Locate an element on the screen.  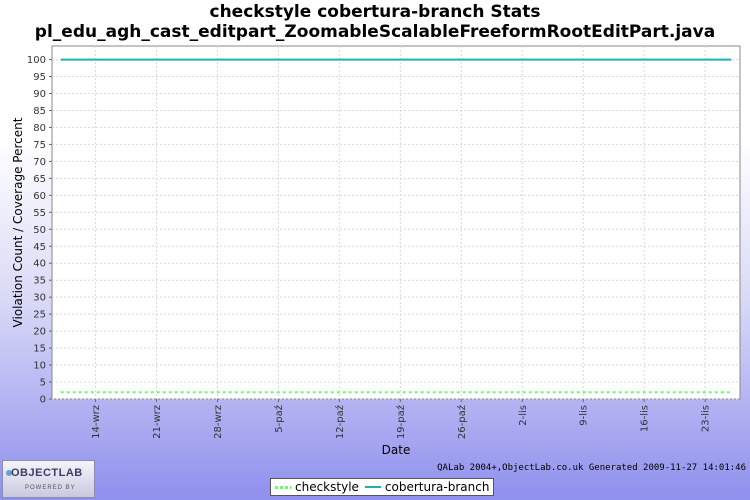
y-tick-label: 75 is located at coordinates (39, 145).